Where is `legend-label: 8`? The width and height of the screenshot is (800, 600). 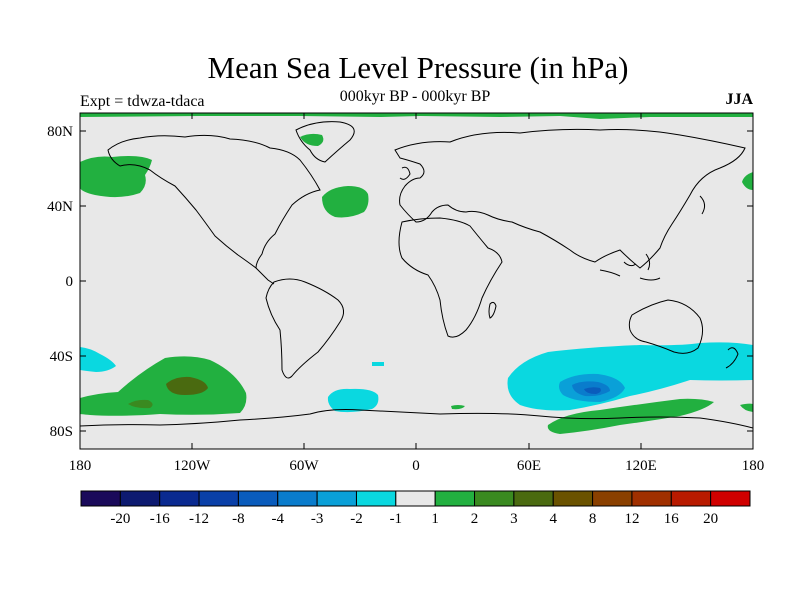 legend-label: 8 is located at coordinates (593, 519).